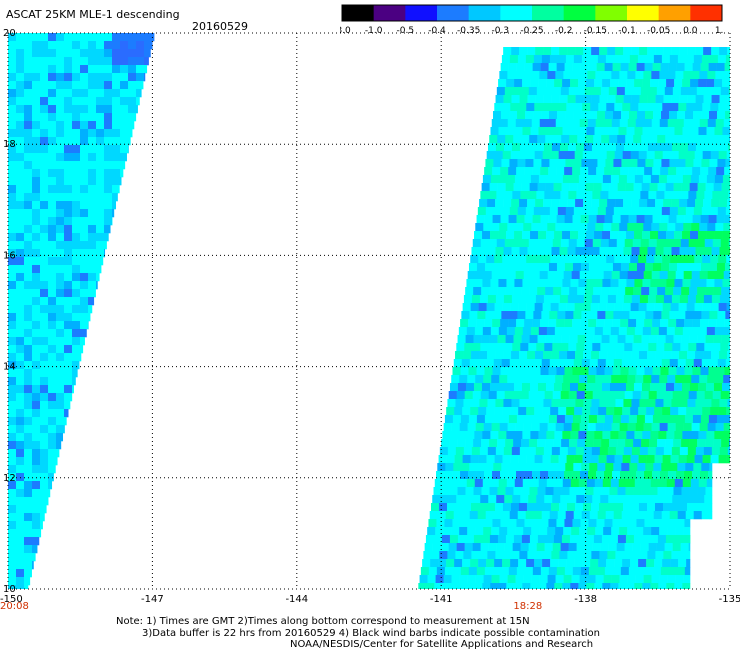 The width and height of the screenshot is (740, 650). What do you see at coordinates (220, 26) in the screenshot?
I see `map-date: 20160529` at bounding box center [220, 26].